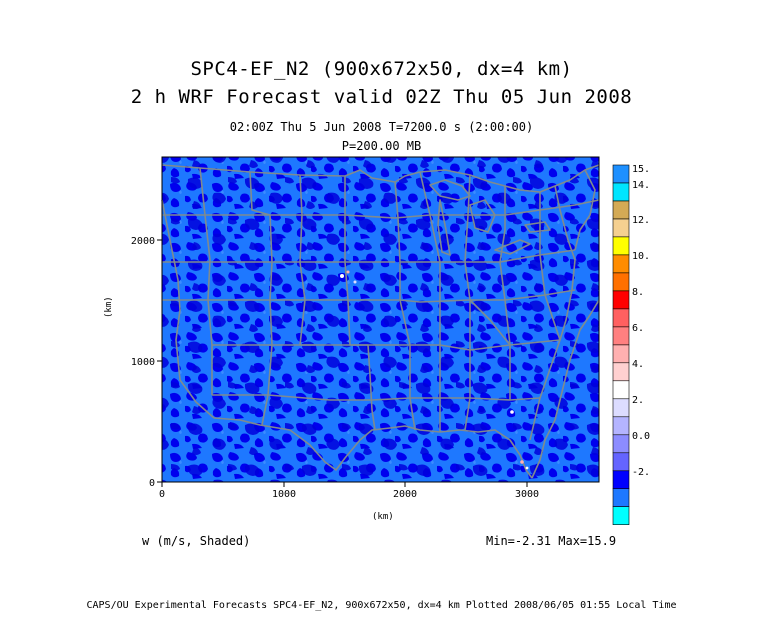  Describe the element at coordinates (143, 241) in the screenshot. I see `y-tick-label: 2000` at that location.